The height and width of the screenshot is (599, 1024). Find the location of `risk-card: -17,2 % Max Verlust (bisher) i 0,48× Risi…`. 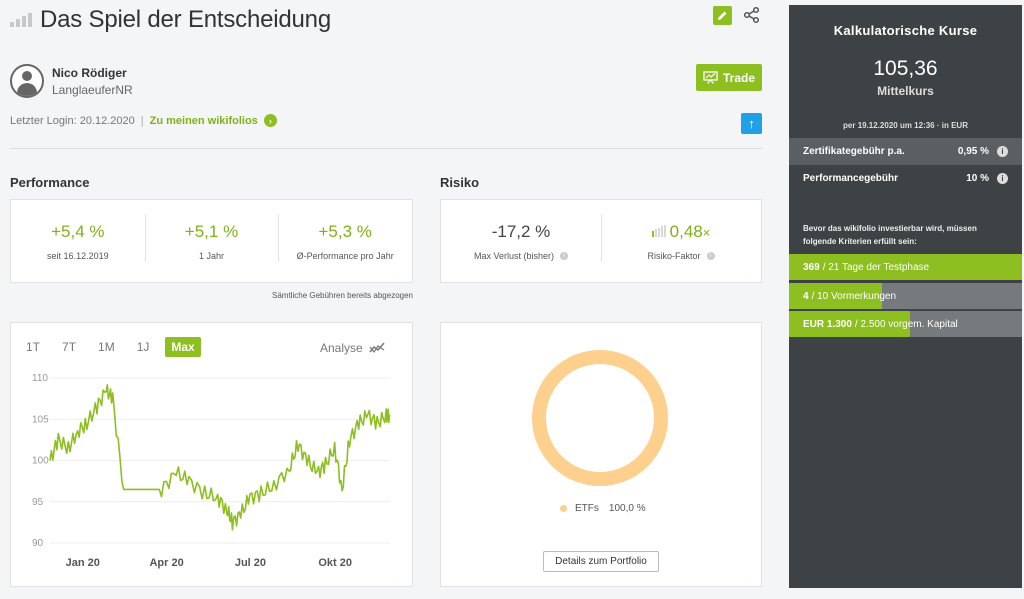

risk-card: -17,2 % Max Verlust (bisher) i 0,48× Risi… is located at coordinates (601, 241).